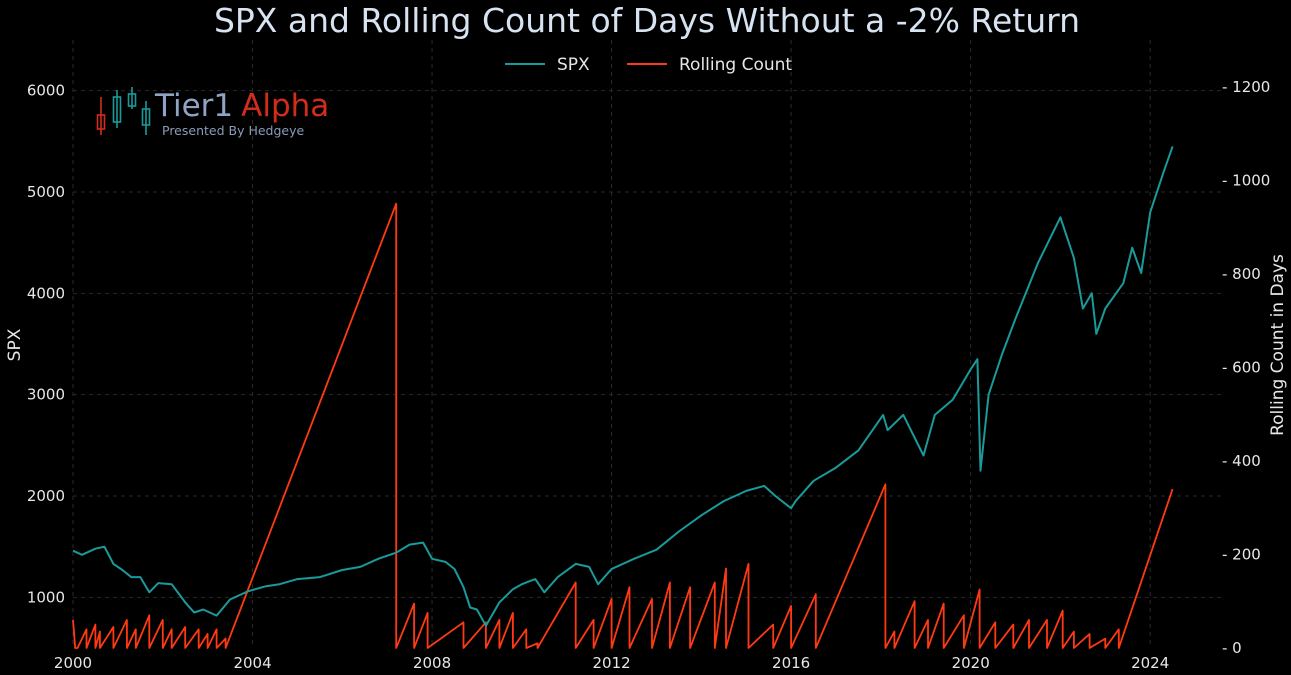 This screenshot has width=1291, height=675. I want to click on logo-brand-primary: Tier1, so click(193, 106).